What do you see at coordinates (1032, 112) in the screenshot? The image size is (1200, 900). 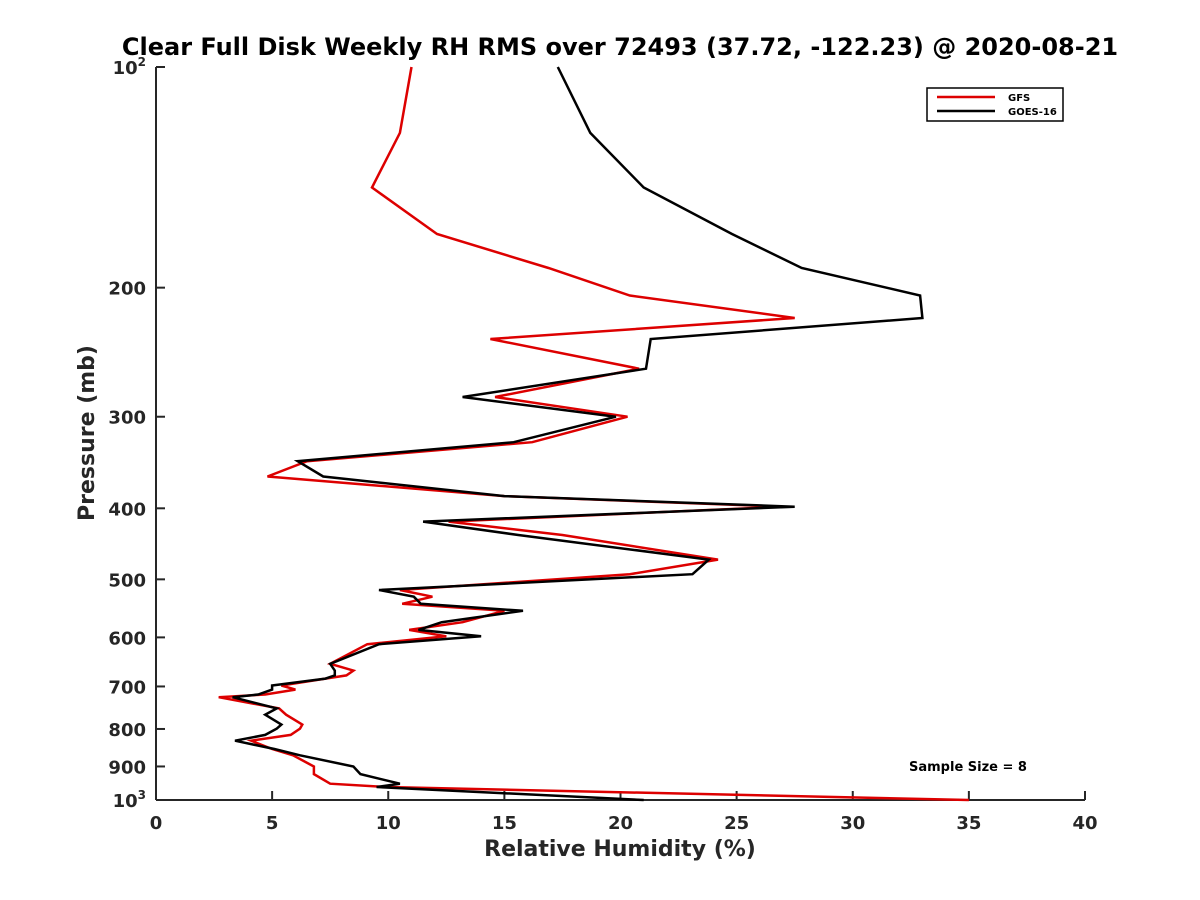 I see `legend-label: GOES-16` at bounding box center [1032, 112].